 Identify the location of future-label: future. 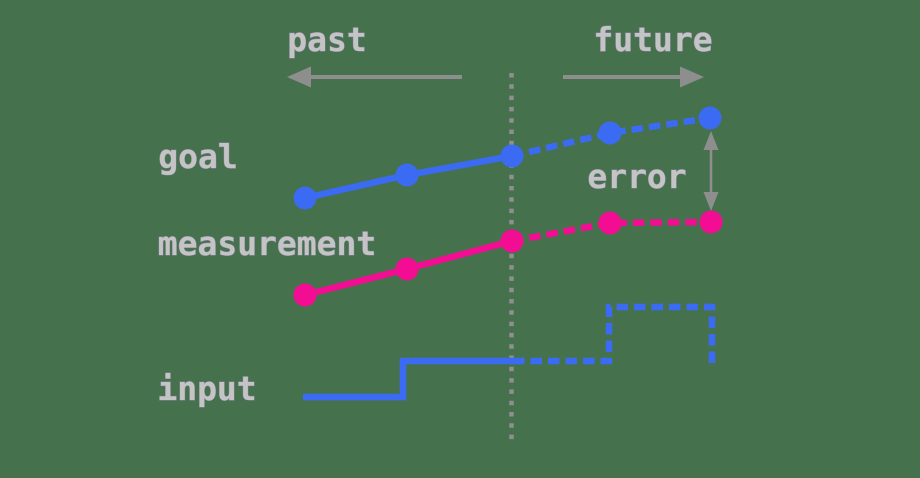
(652, 39).